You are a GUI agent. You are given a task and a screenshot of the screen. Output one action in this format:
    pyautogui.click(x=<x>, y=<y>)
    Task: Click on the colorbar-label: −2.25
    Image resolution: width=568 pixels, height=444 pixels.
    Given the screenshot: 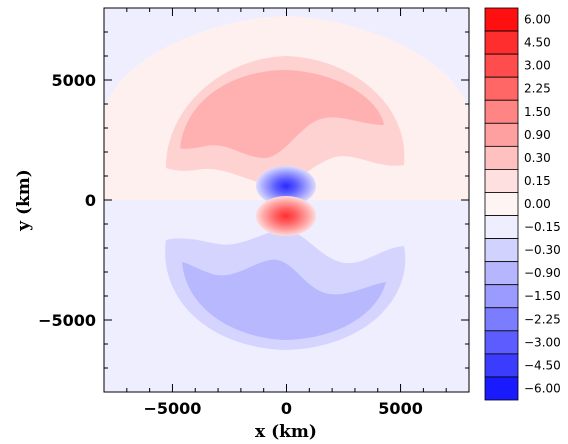 What is the action you would take?
    pyautogui.click(x=542, y=319)
    